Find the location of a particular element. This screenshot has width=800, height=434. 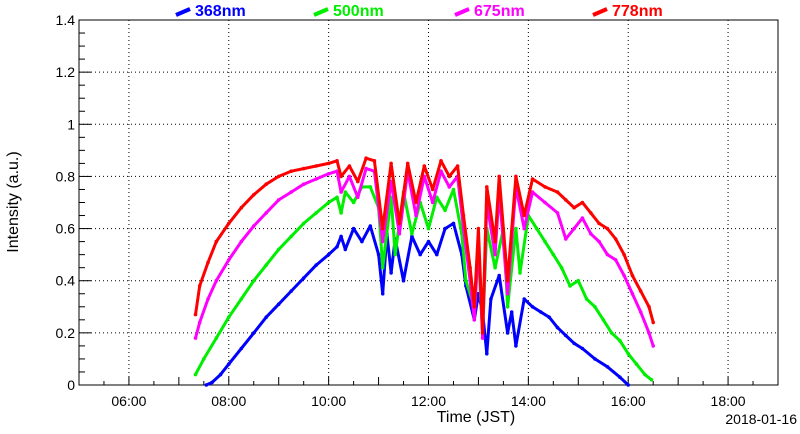

legend-label: 675nm is located at coordinates (499, 11).